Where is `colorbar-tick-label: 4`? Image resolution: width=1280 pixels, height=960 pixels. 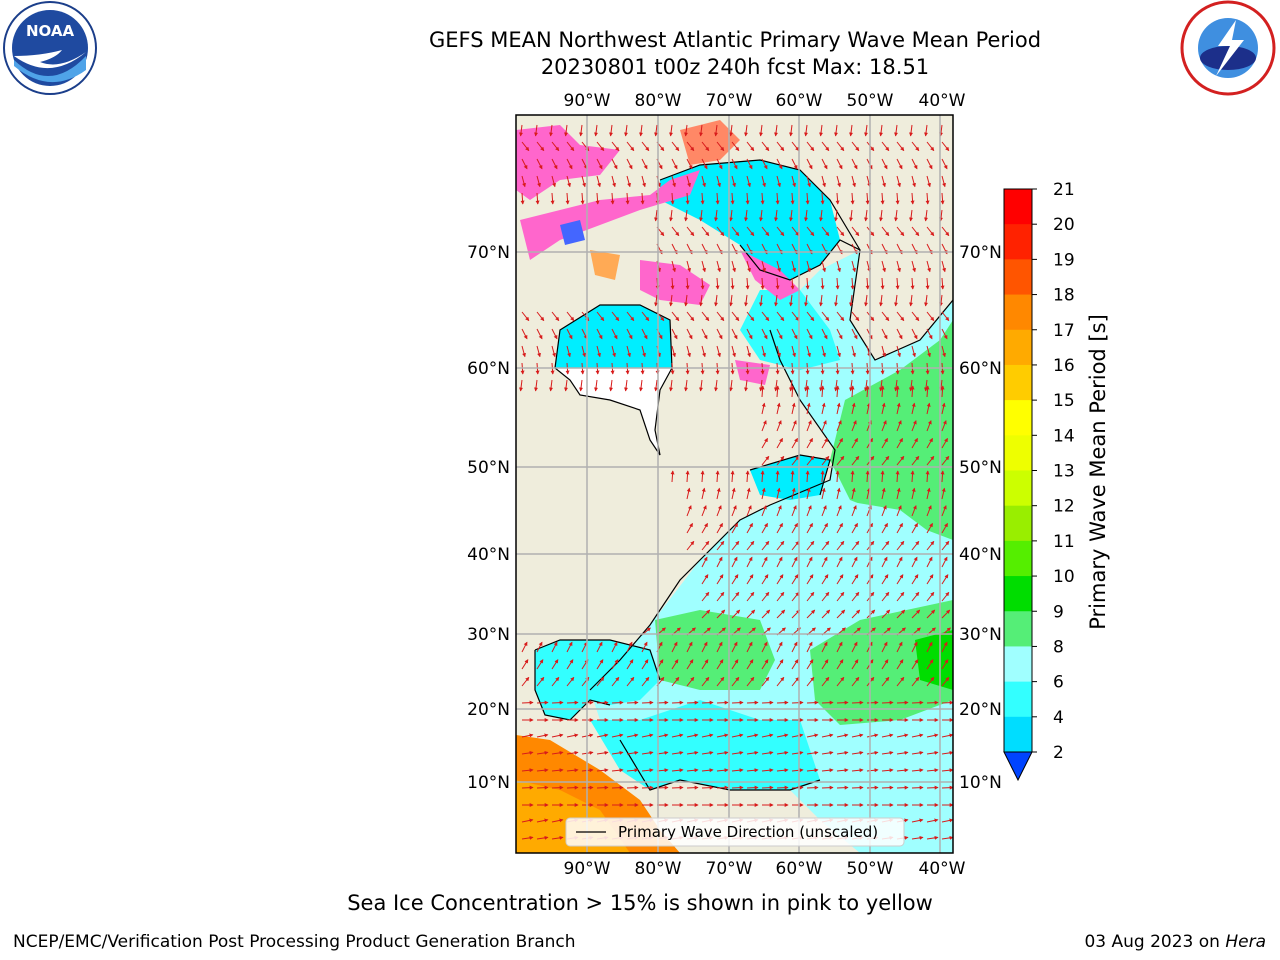
colorbar-tick-label: 4 is located at coordinates (1058, 718).